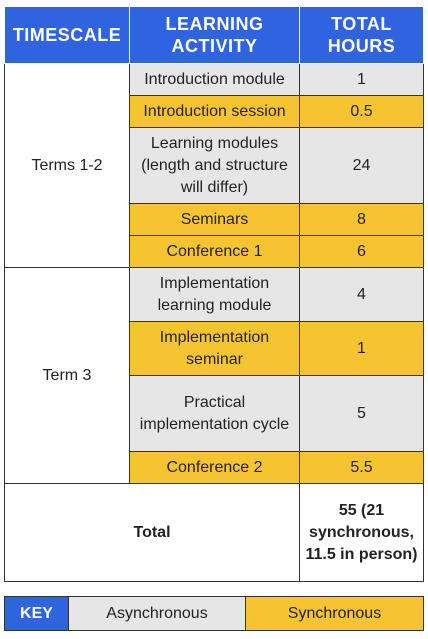  I want to click on key-asynchronous: Asynchronous, so click(157, 613).